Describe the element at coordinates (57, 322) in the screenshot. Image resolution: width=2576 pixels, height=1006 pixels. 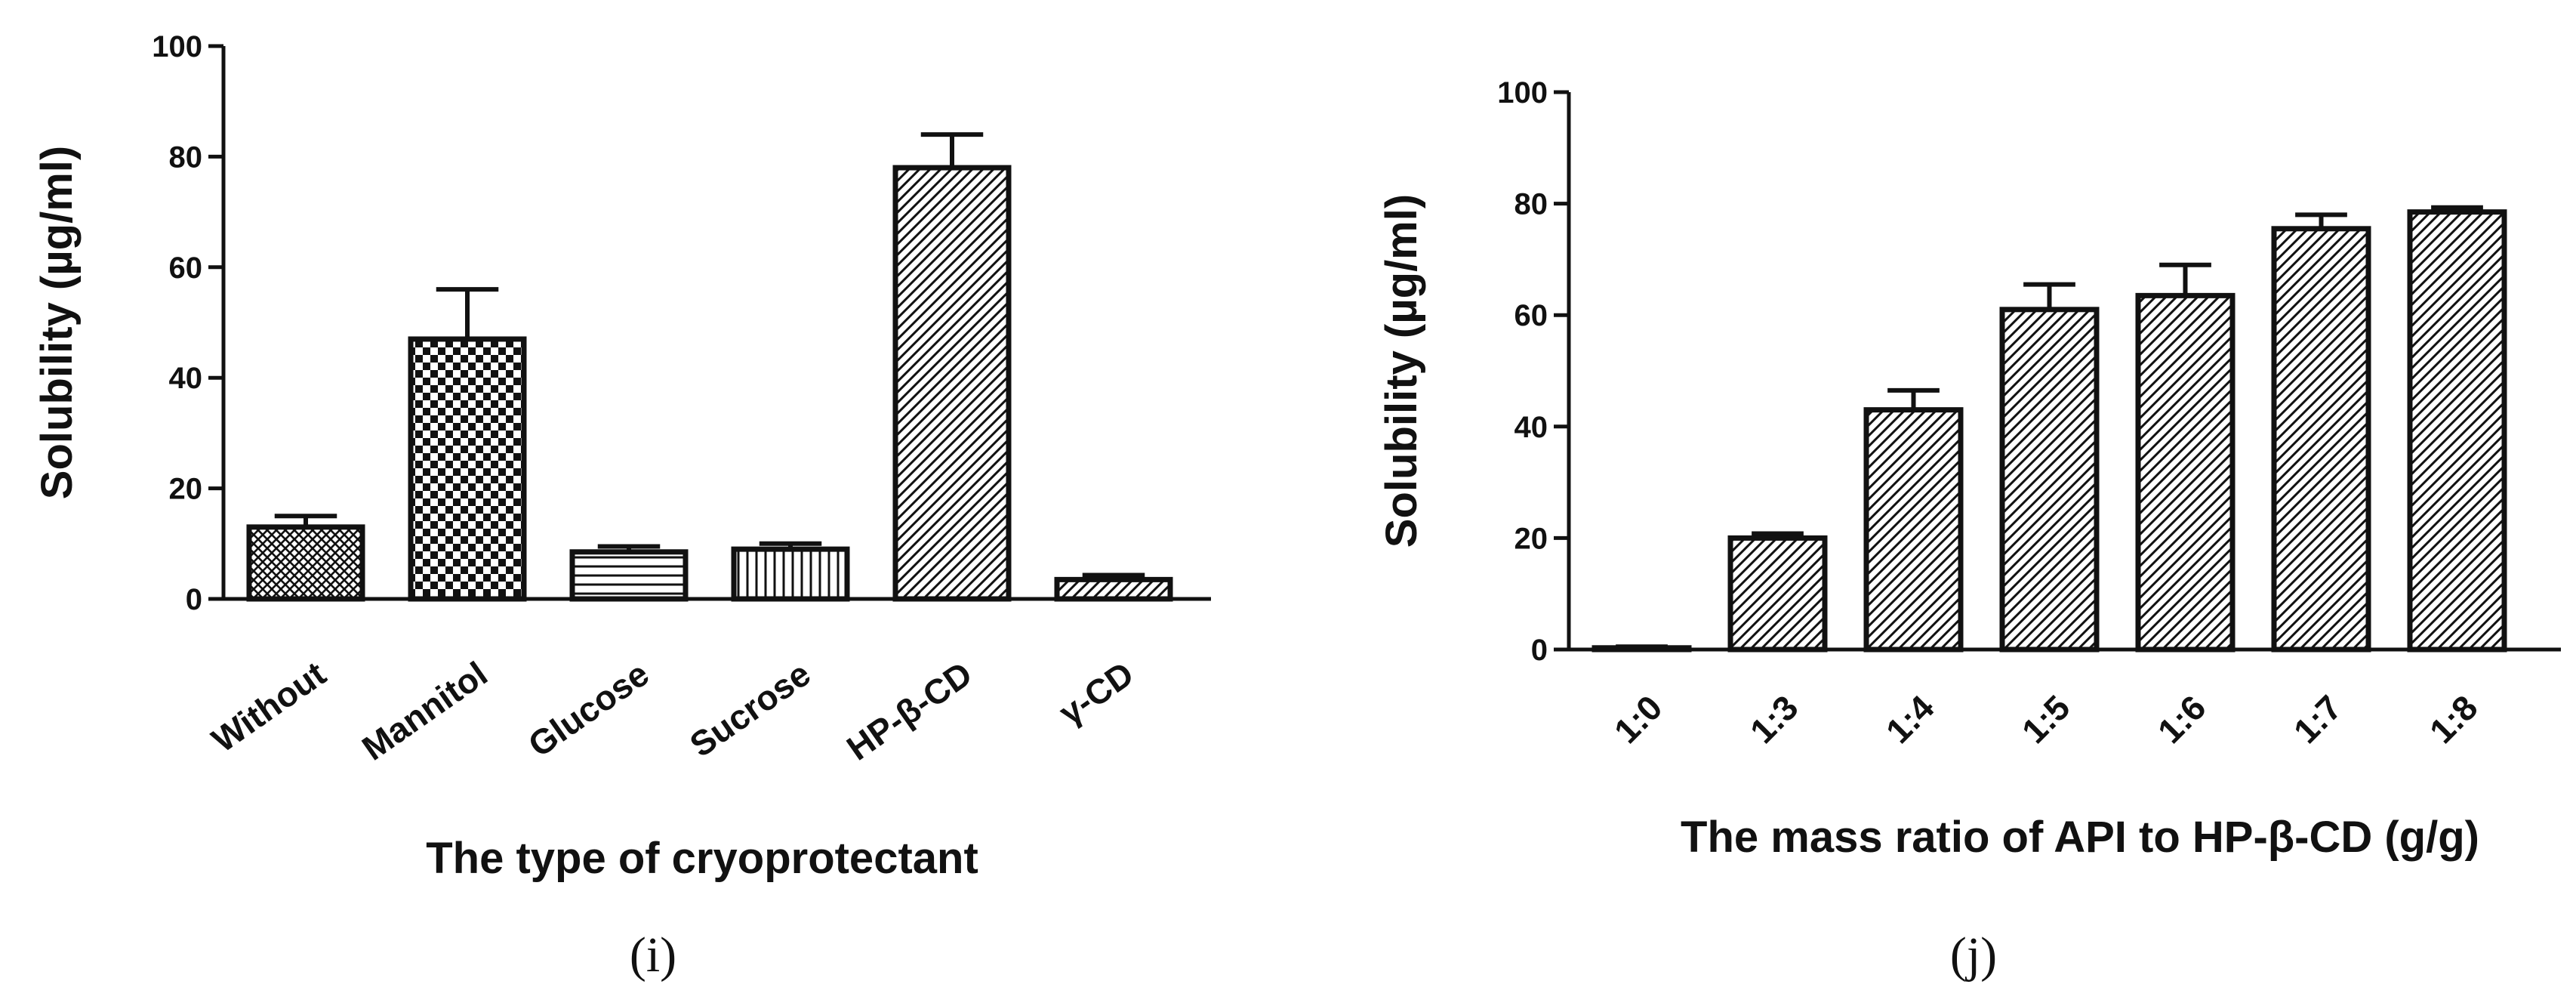
I see `y-axis-title-i: Solubility (µg/ml)` at that location.